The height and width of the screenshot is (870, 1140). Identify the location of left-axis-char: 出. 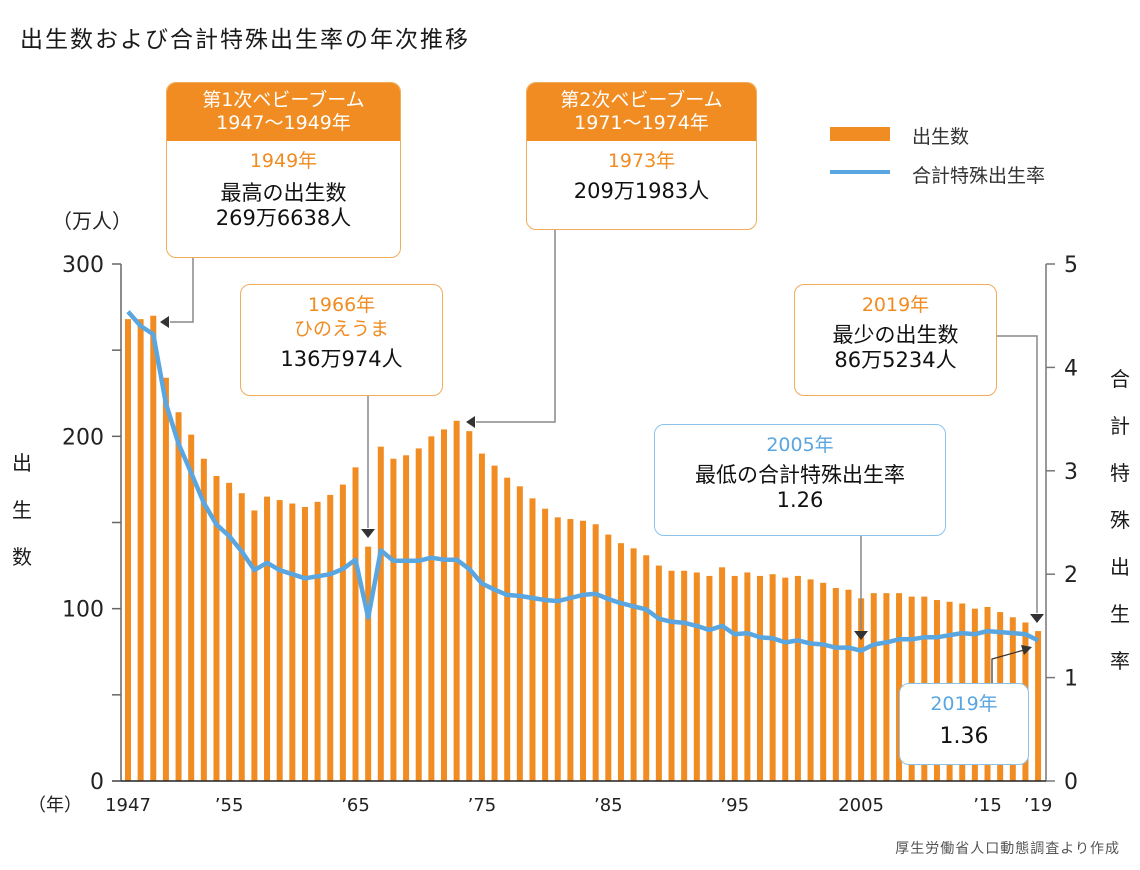
(22, 463).